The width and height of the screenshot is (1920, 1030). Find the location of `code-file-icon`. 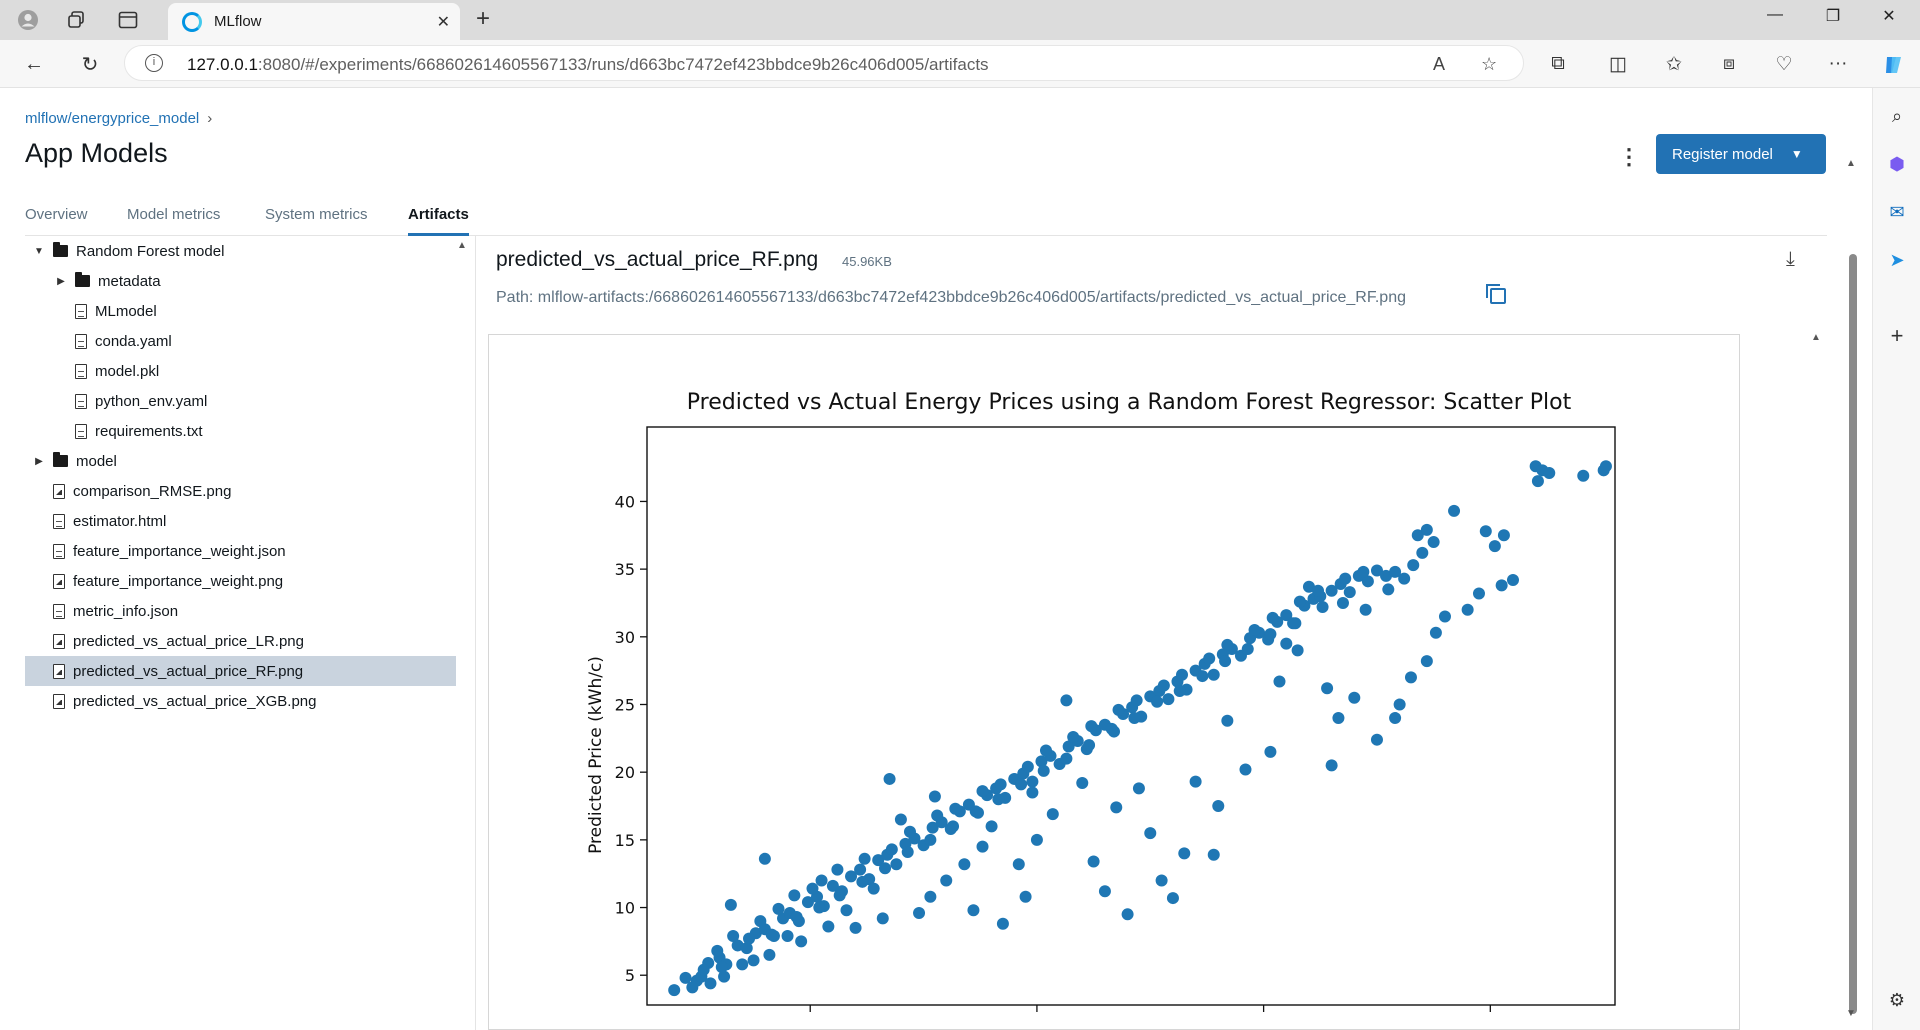

code-file-icon is located at coordinates (81, 341).